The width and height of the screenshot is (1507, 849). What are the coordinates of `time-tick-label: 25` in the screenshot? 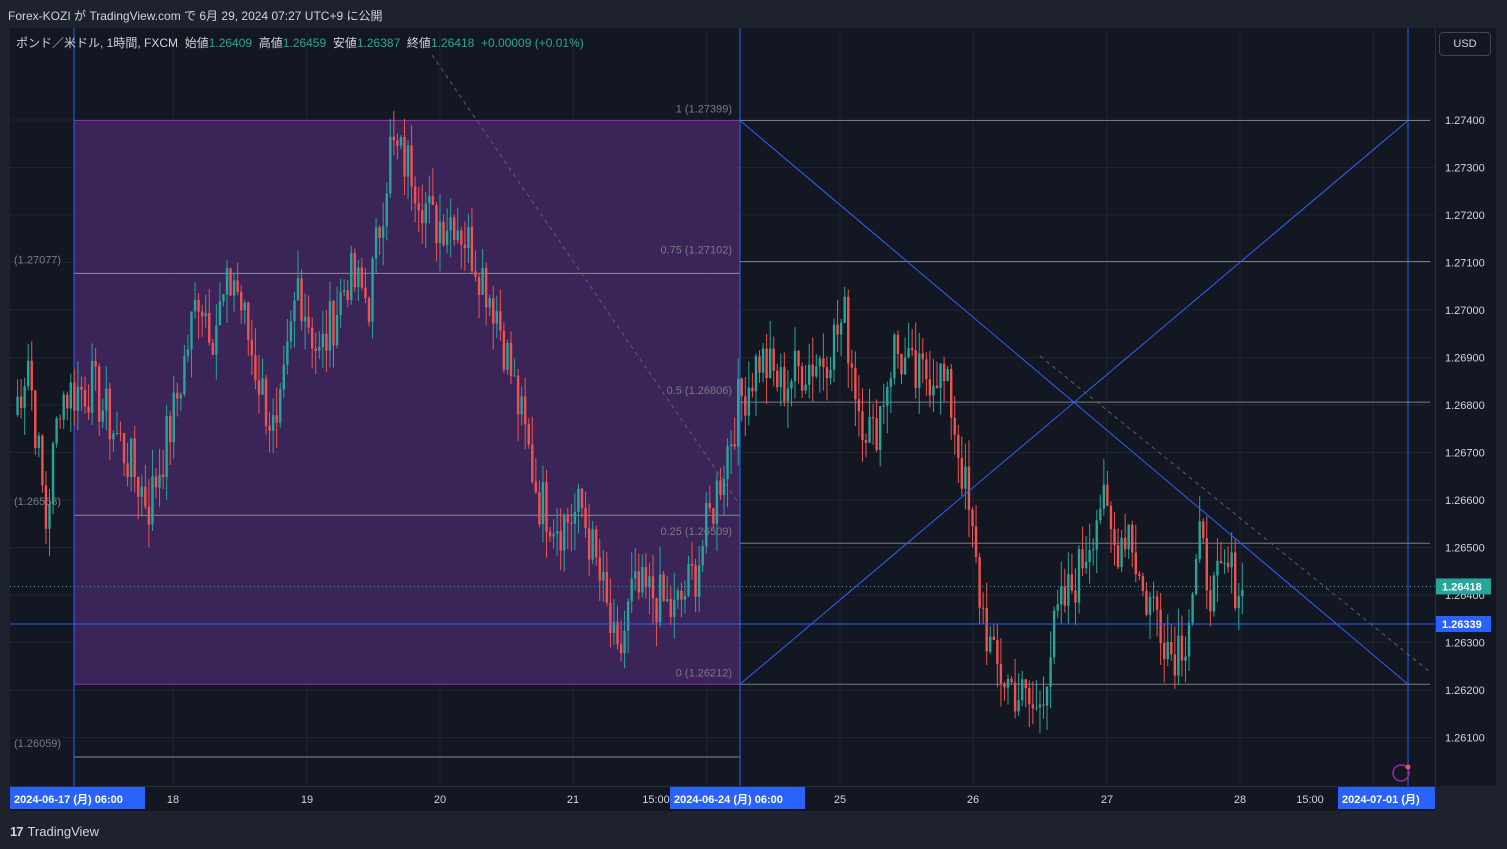 It's located at (840, 800).